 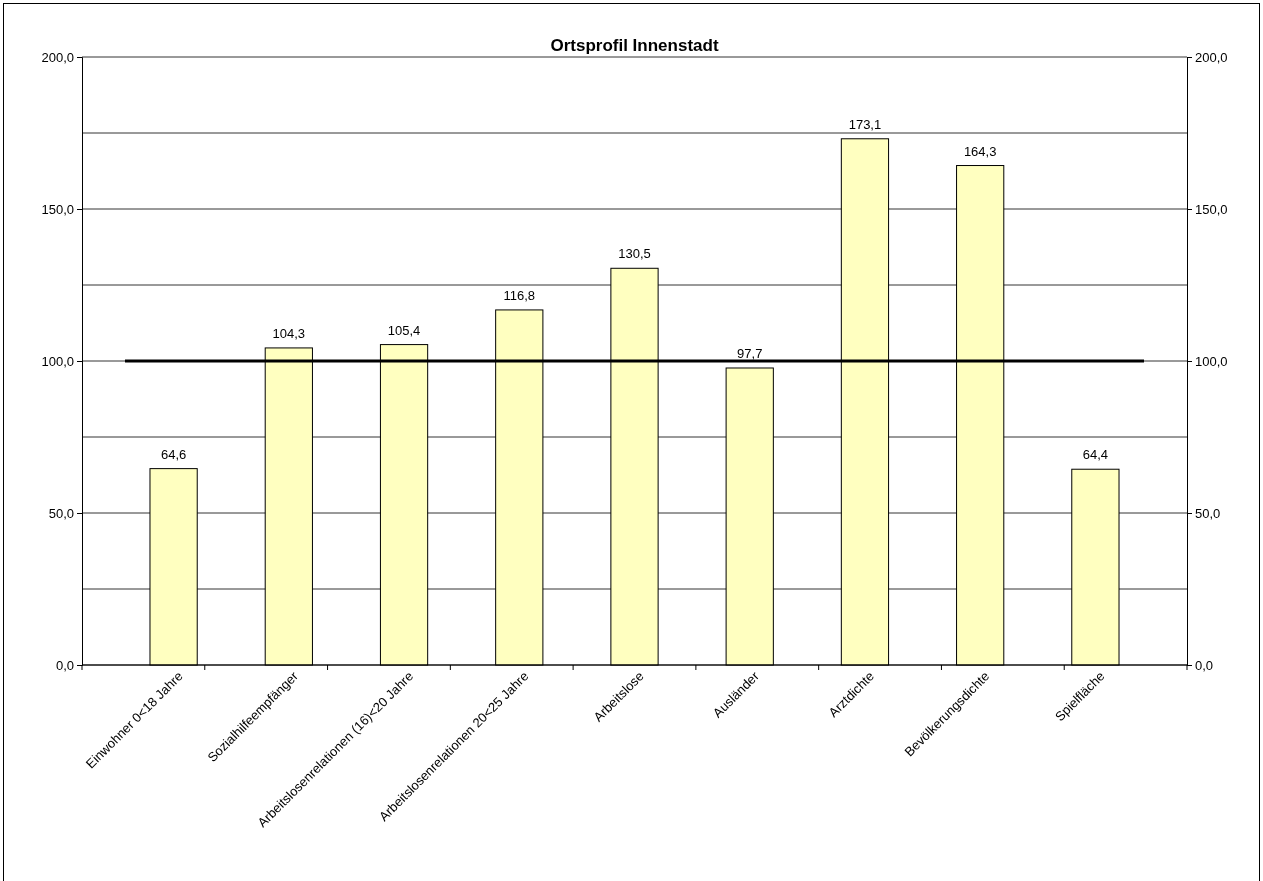 I want to click on data-label: 64,6, so click(x=173, y=454).